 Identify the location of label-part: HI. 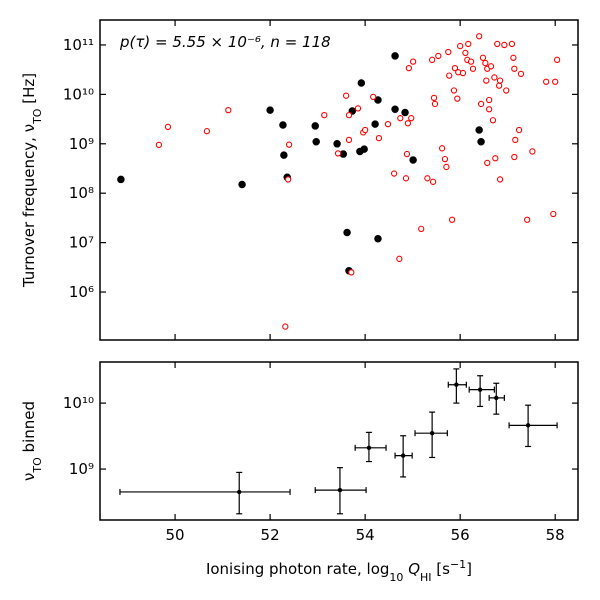
(426, 577).